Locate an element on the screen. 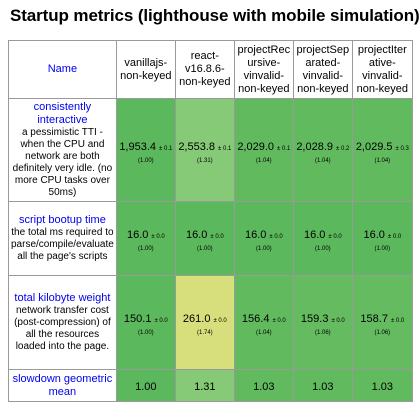  geometric-mean-label-cell: slowdown geometric mean is located at coordinates (62, 385).